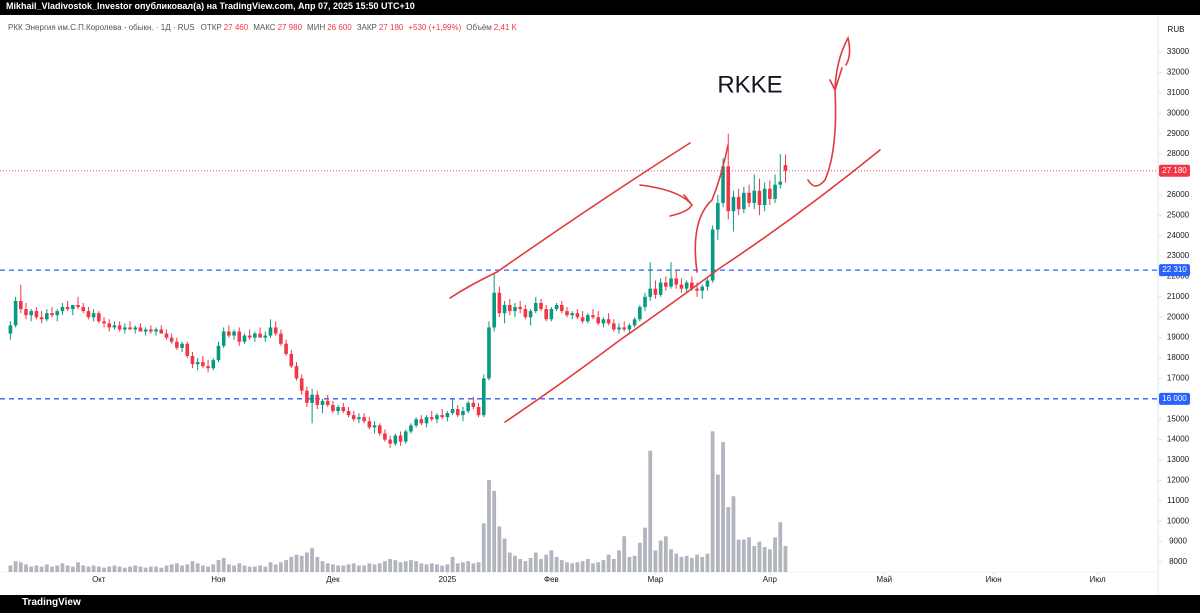 Image resolution: width=1200 pixels, height=613 pixels. I want to click on ohlc-label: МАКС, so click(264, 27).